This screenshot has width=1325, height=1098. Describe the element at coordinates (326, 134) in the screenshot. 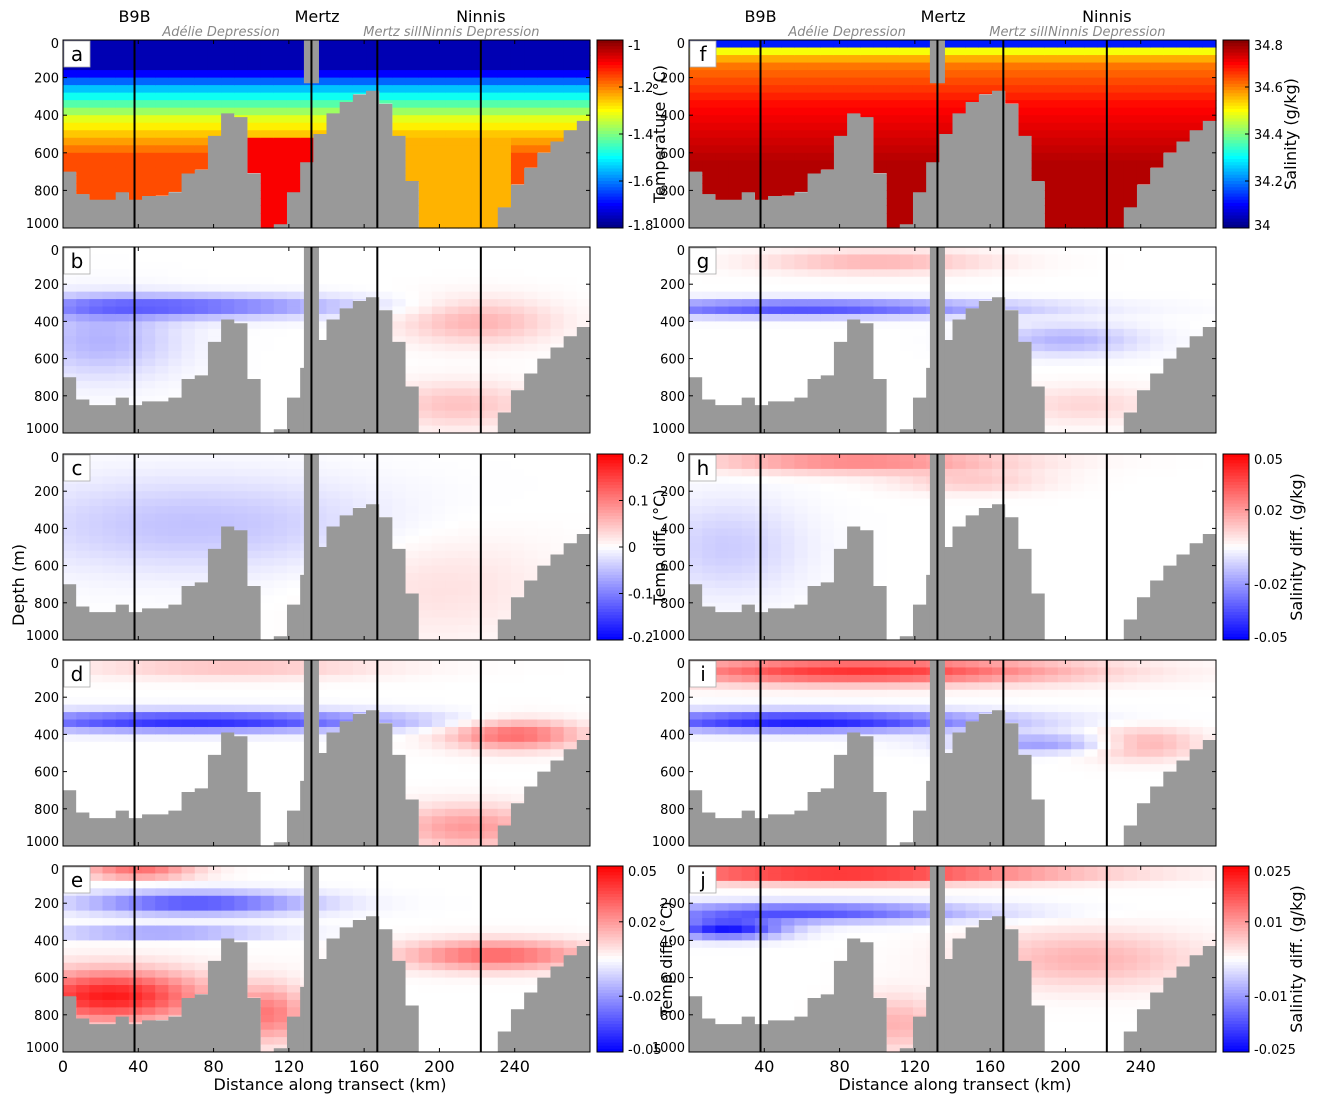

I see `panel-frame` at that location.